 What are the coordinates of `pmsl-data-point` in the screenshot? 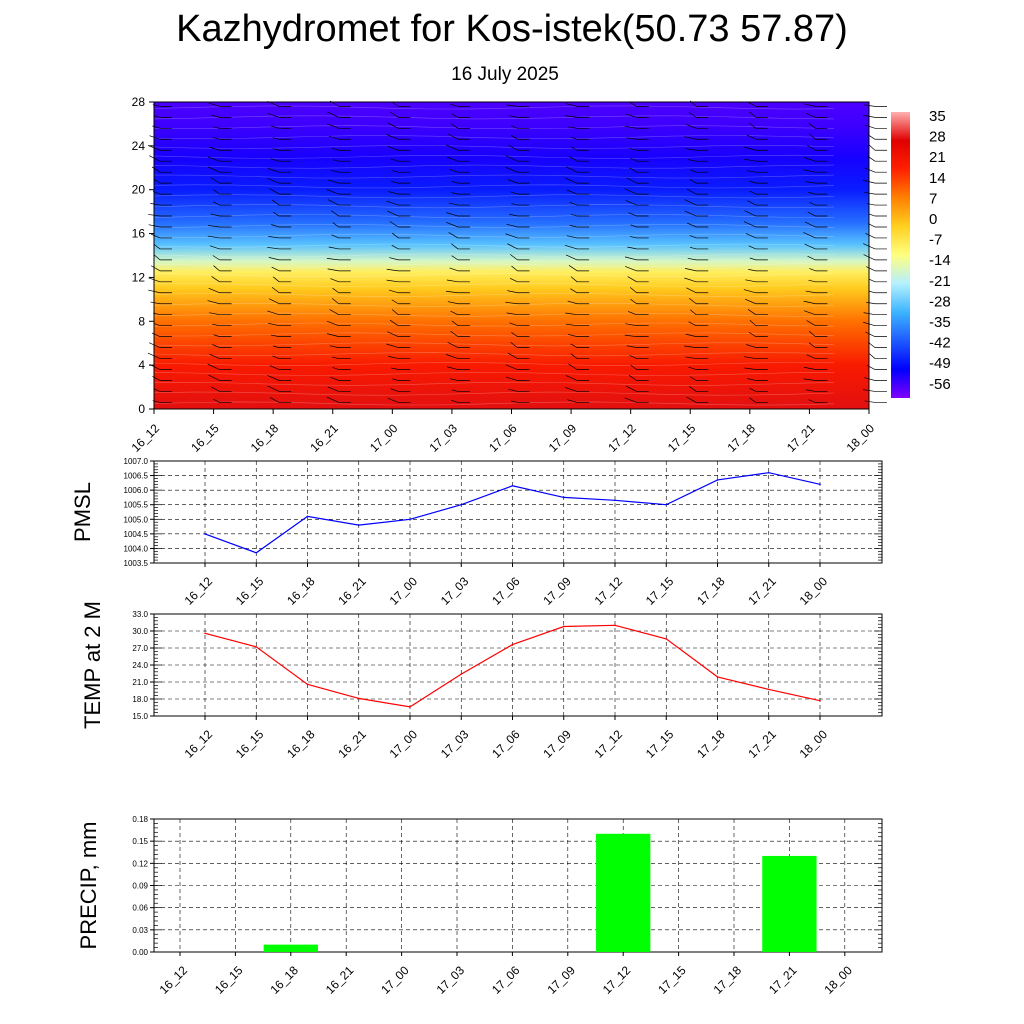 It's located at (256, 553).